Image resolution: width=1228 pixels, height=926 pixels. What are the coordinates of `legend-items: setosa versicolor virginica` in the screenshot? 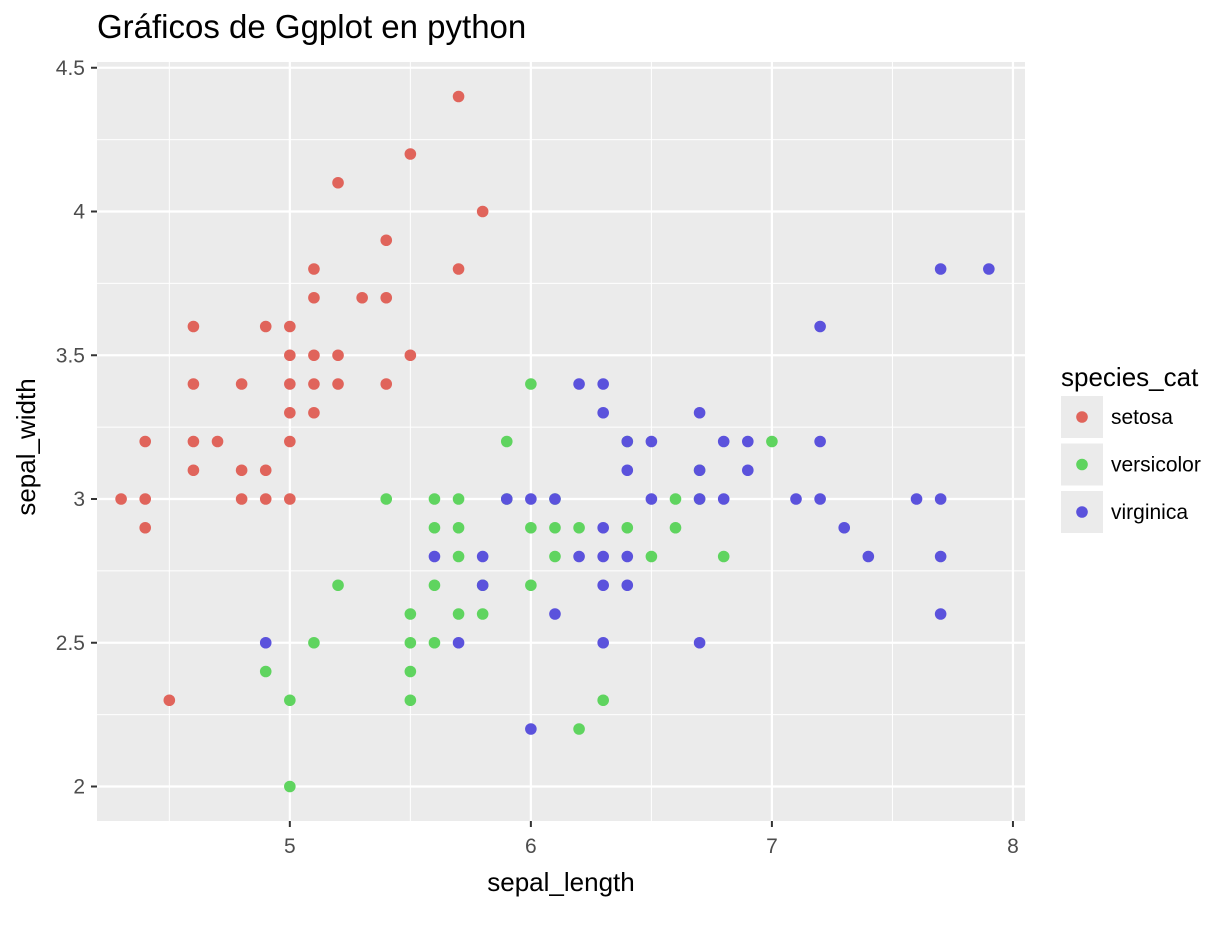 It's located at (1131, 464).